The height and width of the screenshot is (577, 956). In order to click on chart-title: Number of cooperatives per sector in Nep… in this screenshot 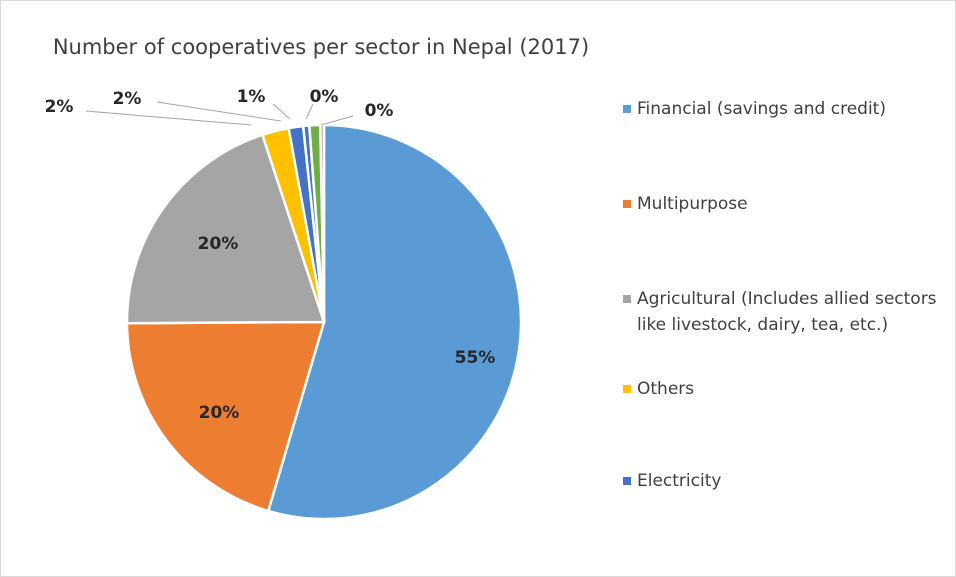, I will do `click(321, 47)`.